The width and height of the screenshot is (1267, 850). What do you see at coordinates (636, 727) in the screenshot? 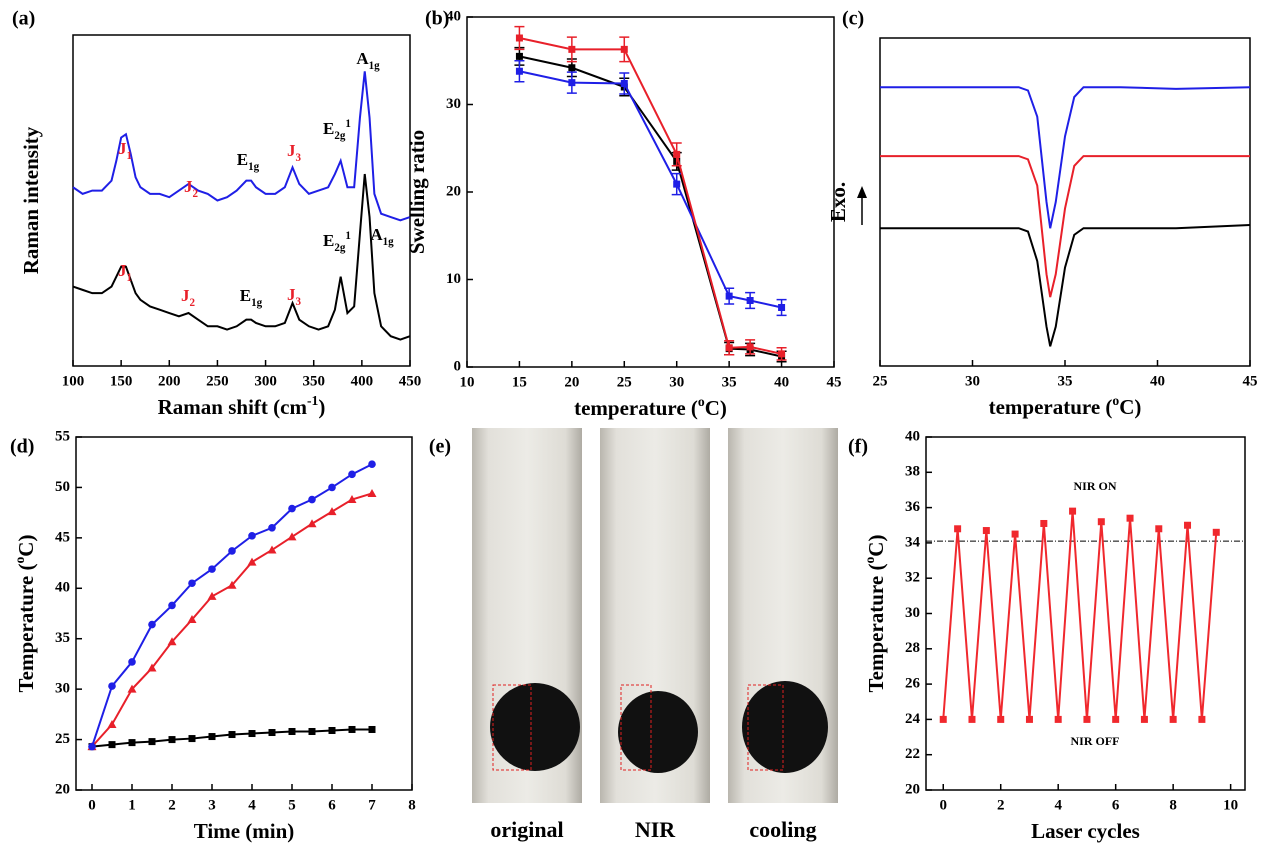
I see `marker-box` at bounding box center [636, 727].